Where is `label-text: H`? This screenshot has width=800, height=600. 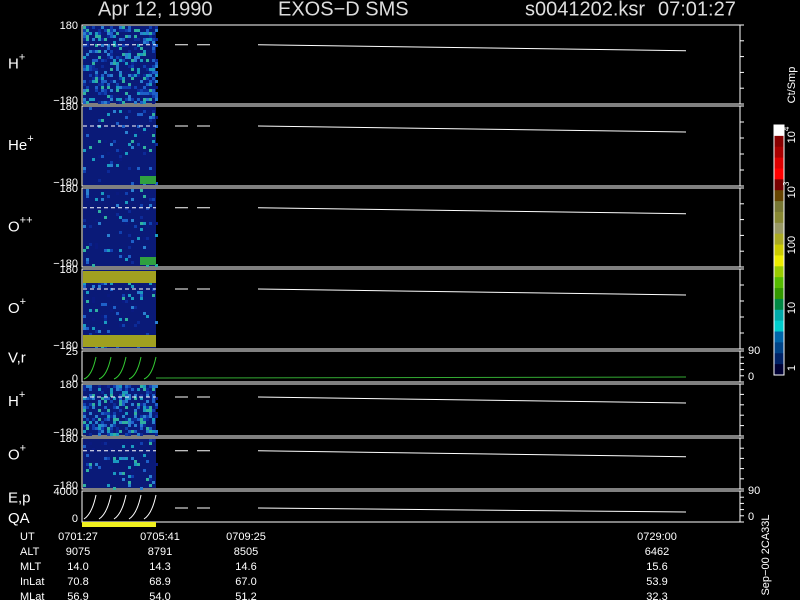 label-text: H is located at coordinates (13, 401).